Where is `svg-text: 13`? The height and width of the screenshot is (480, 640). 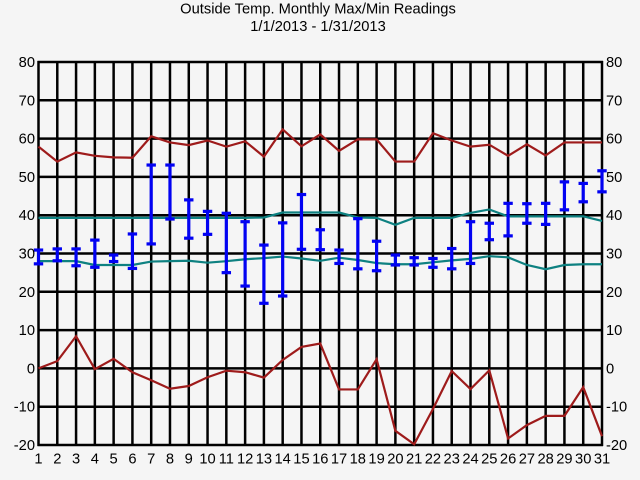
svg-text: 13 is located at coordinates (264, 460).